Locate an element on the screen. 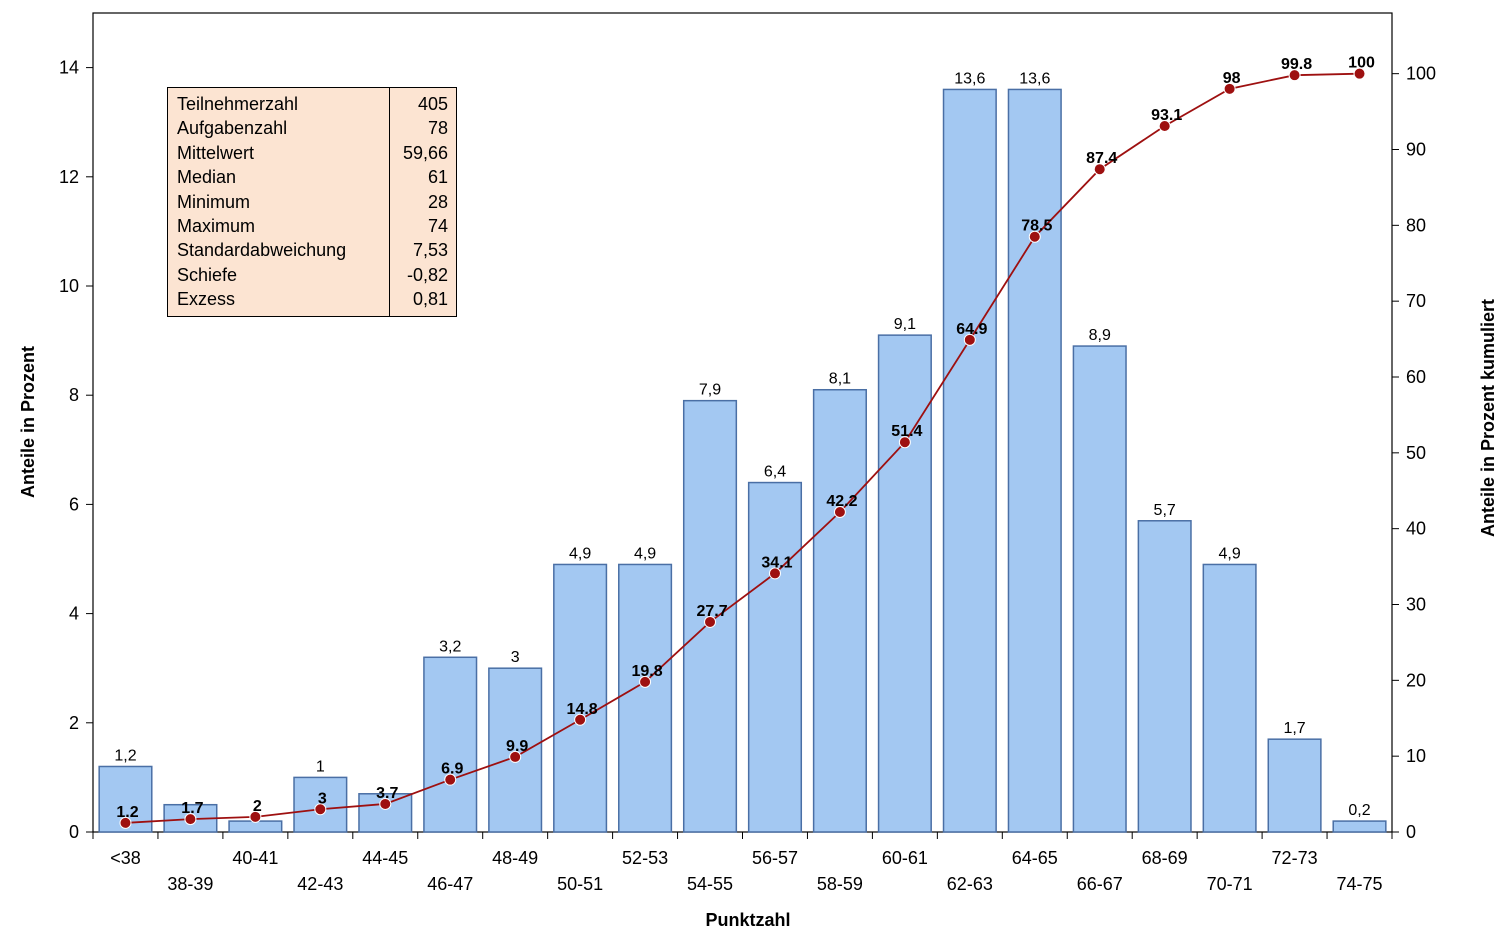 This screenshot has height=933, width=1503. y-tick-label: 12 is located at coordinates (69, 177).